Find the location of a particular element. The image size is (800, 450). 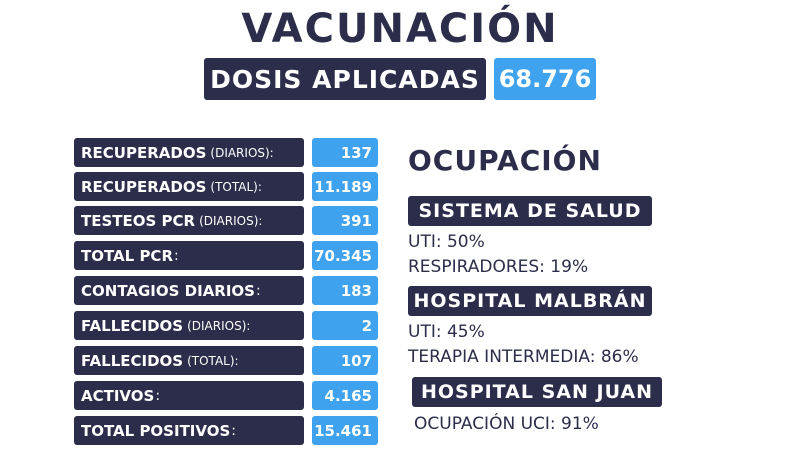

stat-label-main: TOTAL PCR is located at coordinates (127, 255).